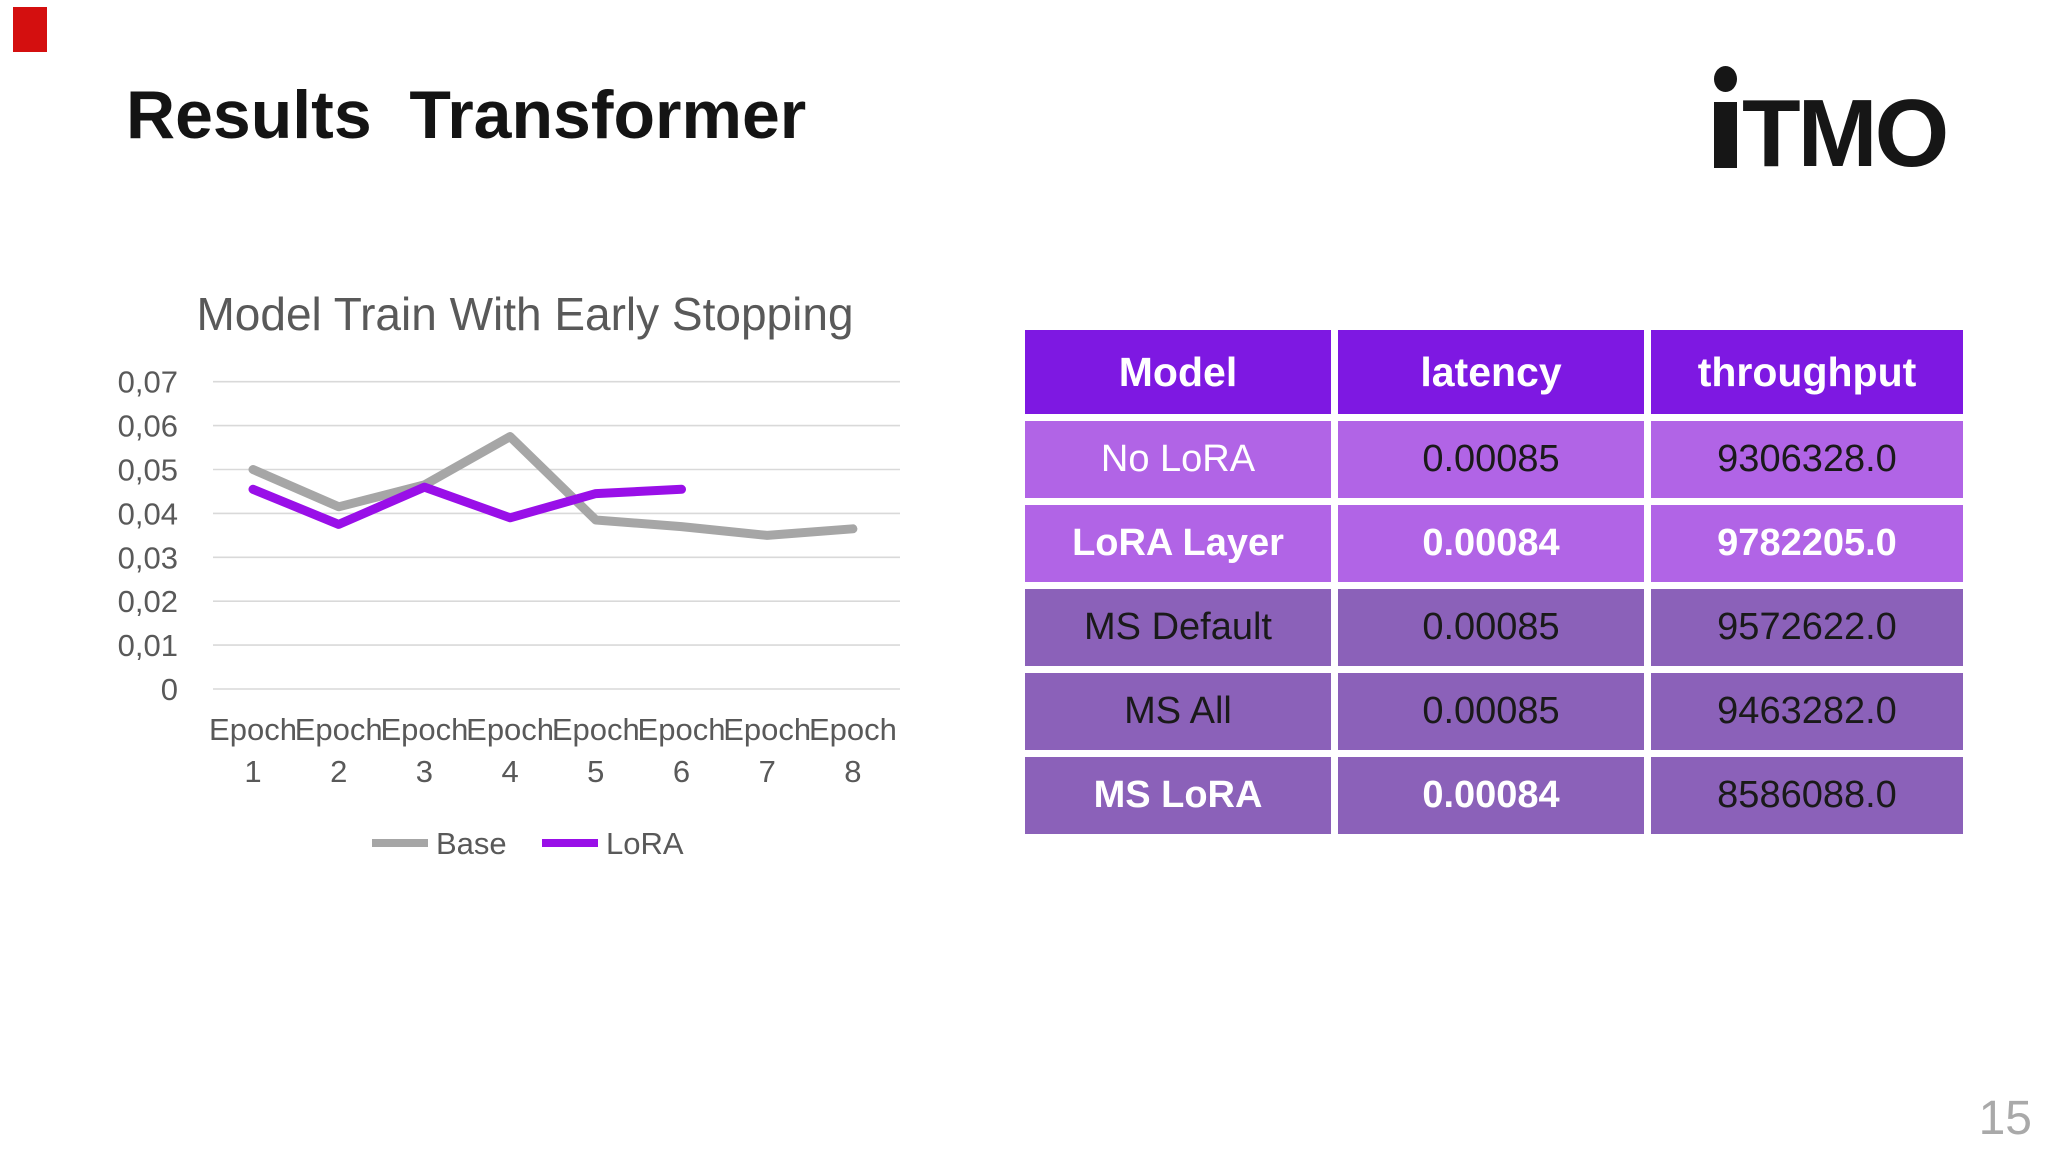 This screenshot has height=1152, width=2048. What do you see at coordinates (338, 771) in the screenshot?
I see `x-tick-label: 2` at bounding box center [338, 771].